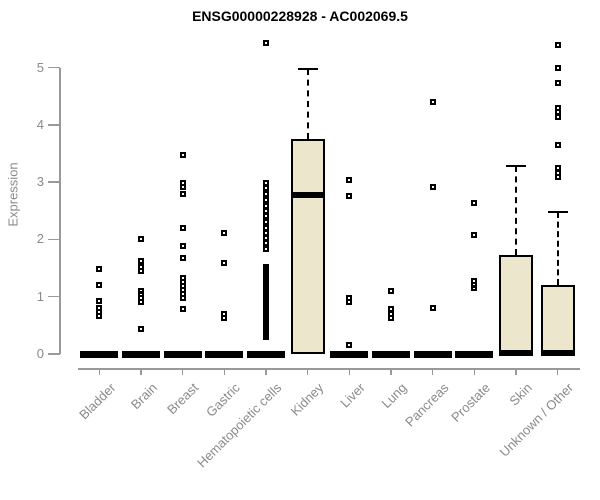  What do you see at coordinates (40, 182) in the screenshot?
I see `y-axis-tick-label: 3` at bounding box center [40, 182].